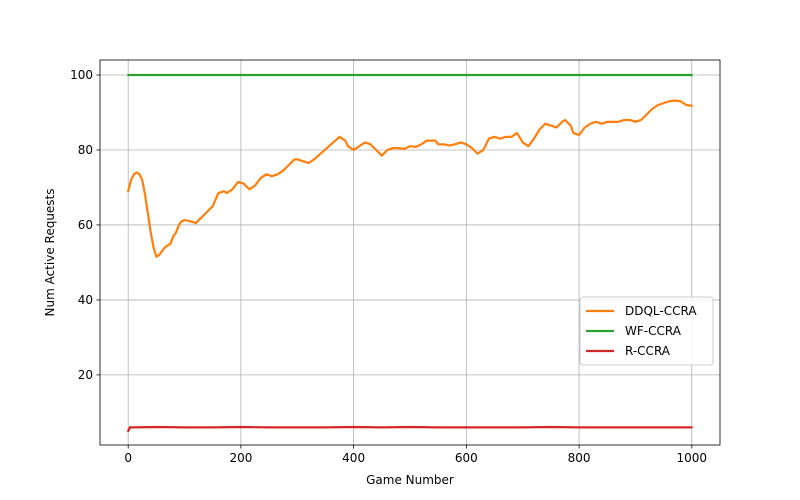 The image size is (800, 500). What do you see at coordinates (579, 458) in the screenshot?
I see `x-tick-label: 800` at bounding box center [579, 458].